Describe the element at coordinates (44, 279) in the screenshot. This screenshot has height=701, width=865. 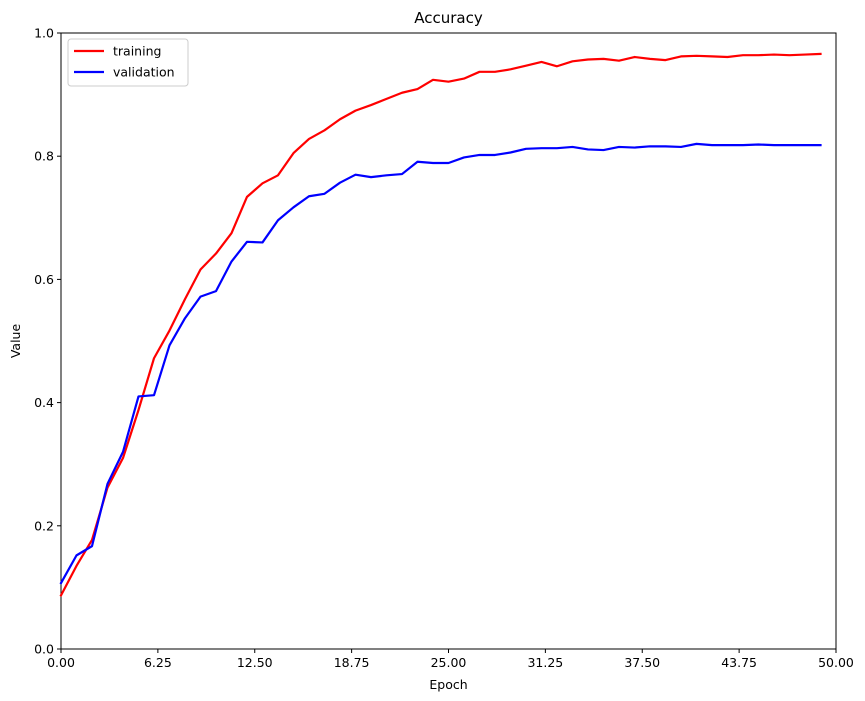
I see `y-tick-label: 0.6` at that location.